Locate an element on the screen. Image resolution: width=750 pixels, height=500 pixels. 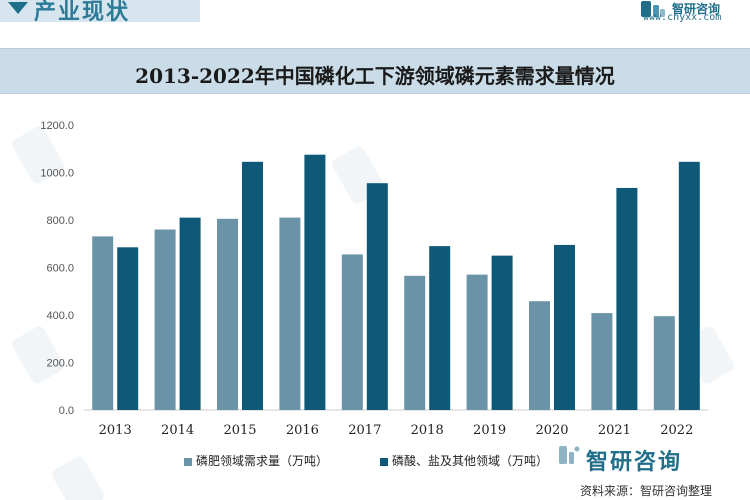
x-tick-label: 2016 is located at coordinates (302, 430).